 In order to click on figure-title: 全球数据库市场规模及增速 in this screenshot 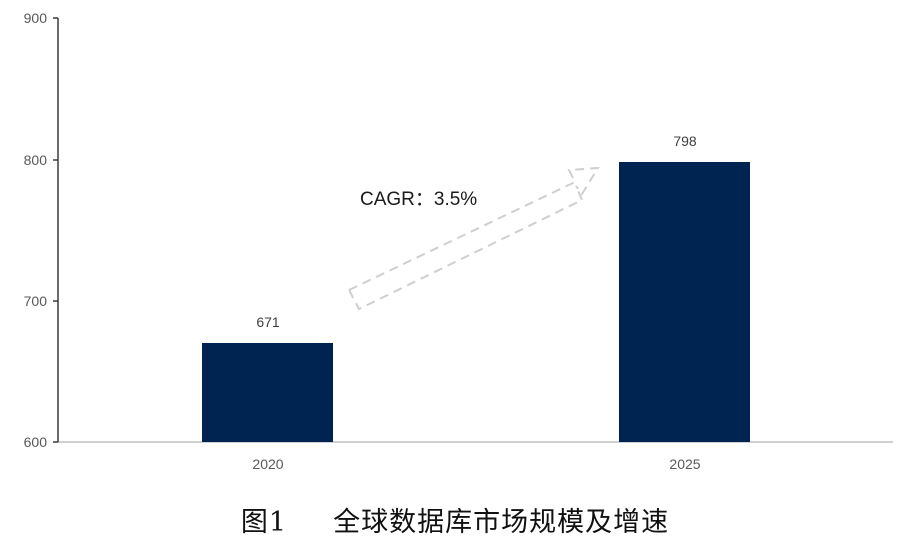, I will do `click(501, 522)`.